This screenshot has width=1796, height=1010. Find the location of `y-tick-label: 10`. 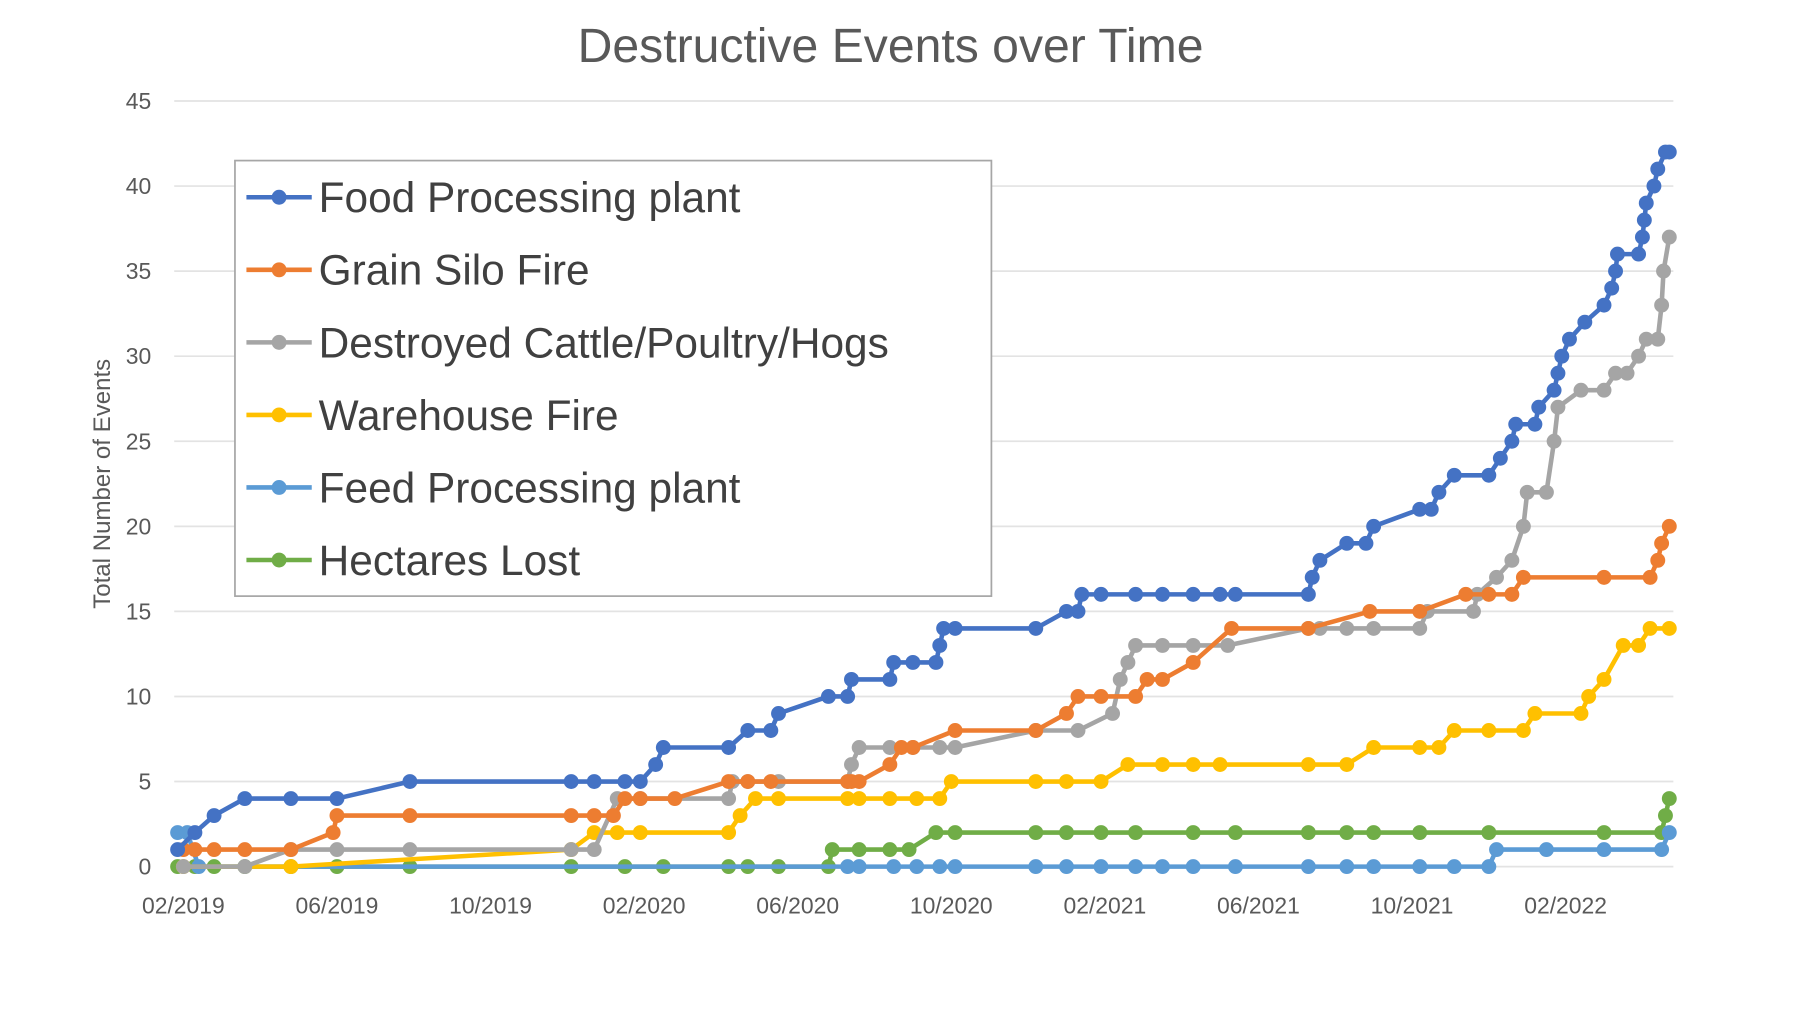

y-tick-label: 10 is located at coordinates (138, 696).